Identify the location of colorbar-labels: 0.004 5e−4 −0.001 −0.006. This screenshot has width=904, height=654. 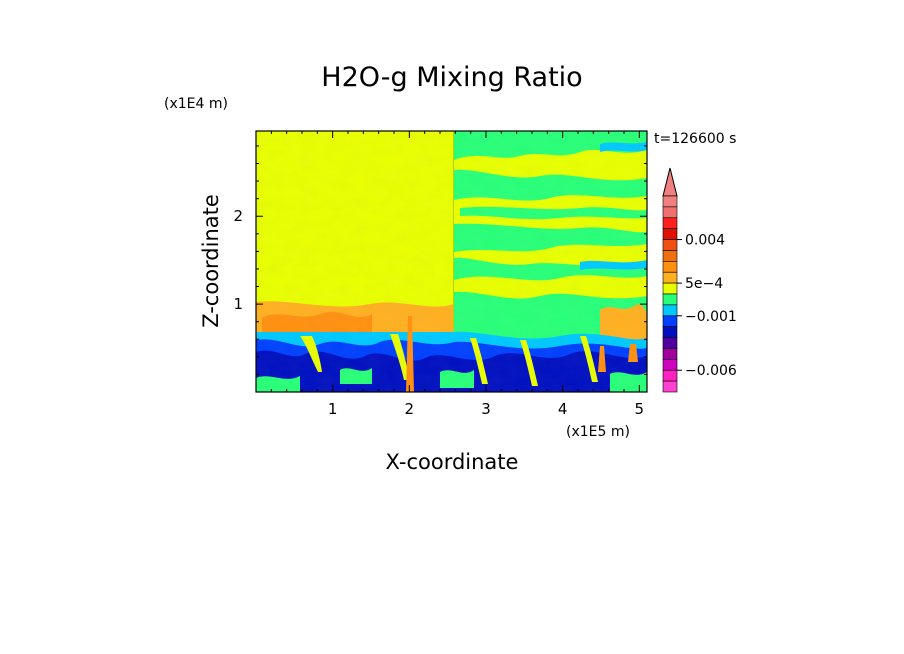
(707, 306).